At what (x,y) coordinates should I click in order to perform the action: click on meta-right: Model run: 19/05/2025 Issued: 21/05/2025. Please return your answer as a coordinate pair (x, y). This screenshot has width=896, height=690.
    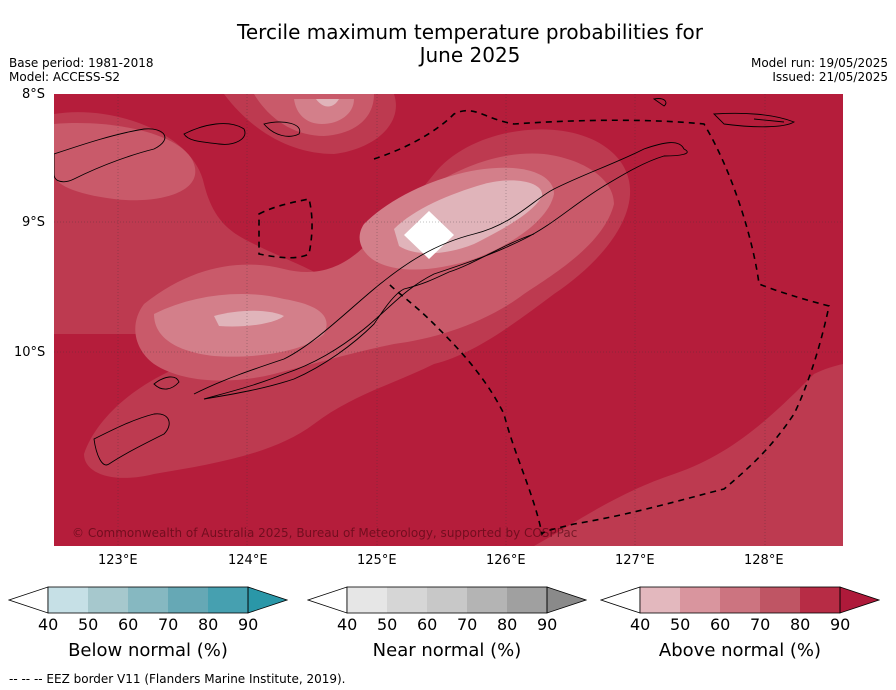
    Looking at the image, I should click on (819, 70).